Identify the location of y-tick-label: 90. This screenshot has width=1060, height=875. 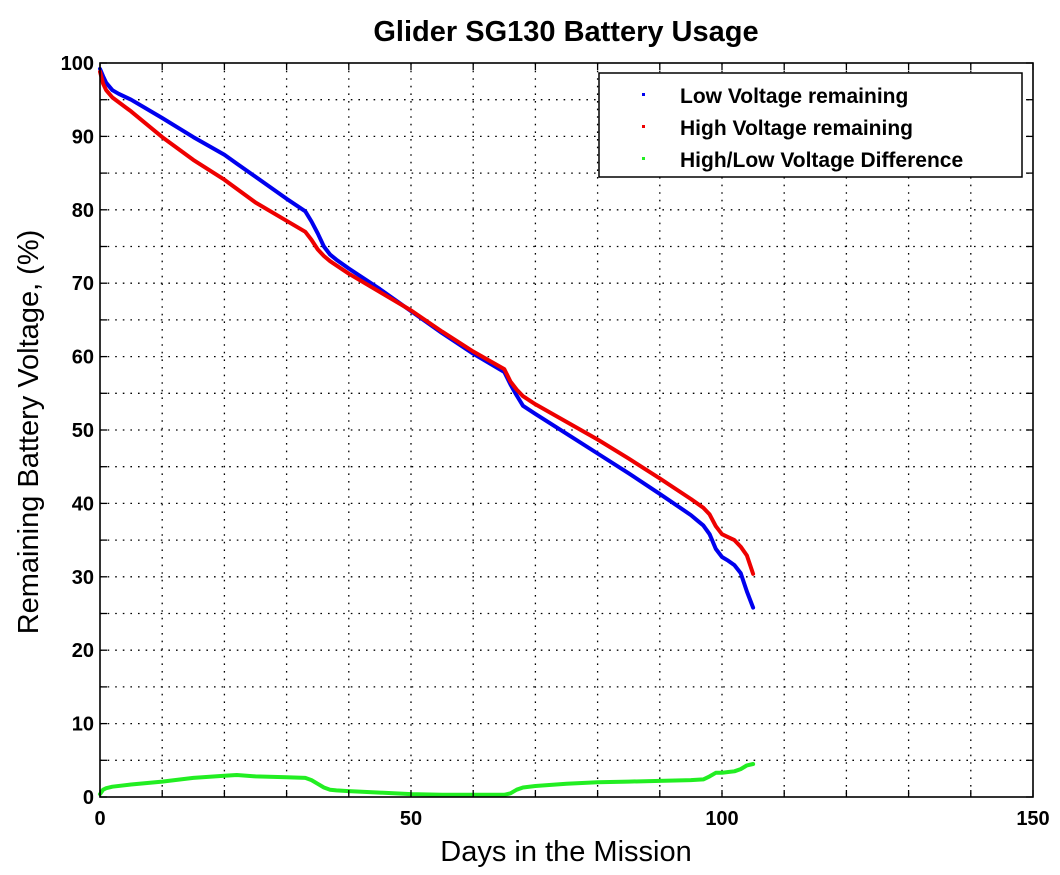
(83, 137).